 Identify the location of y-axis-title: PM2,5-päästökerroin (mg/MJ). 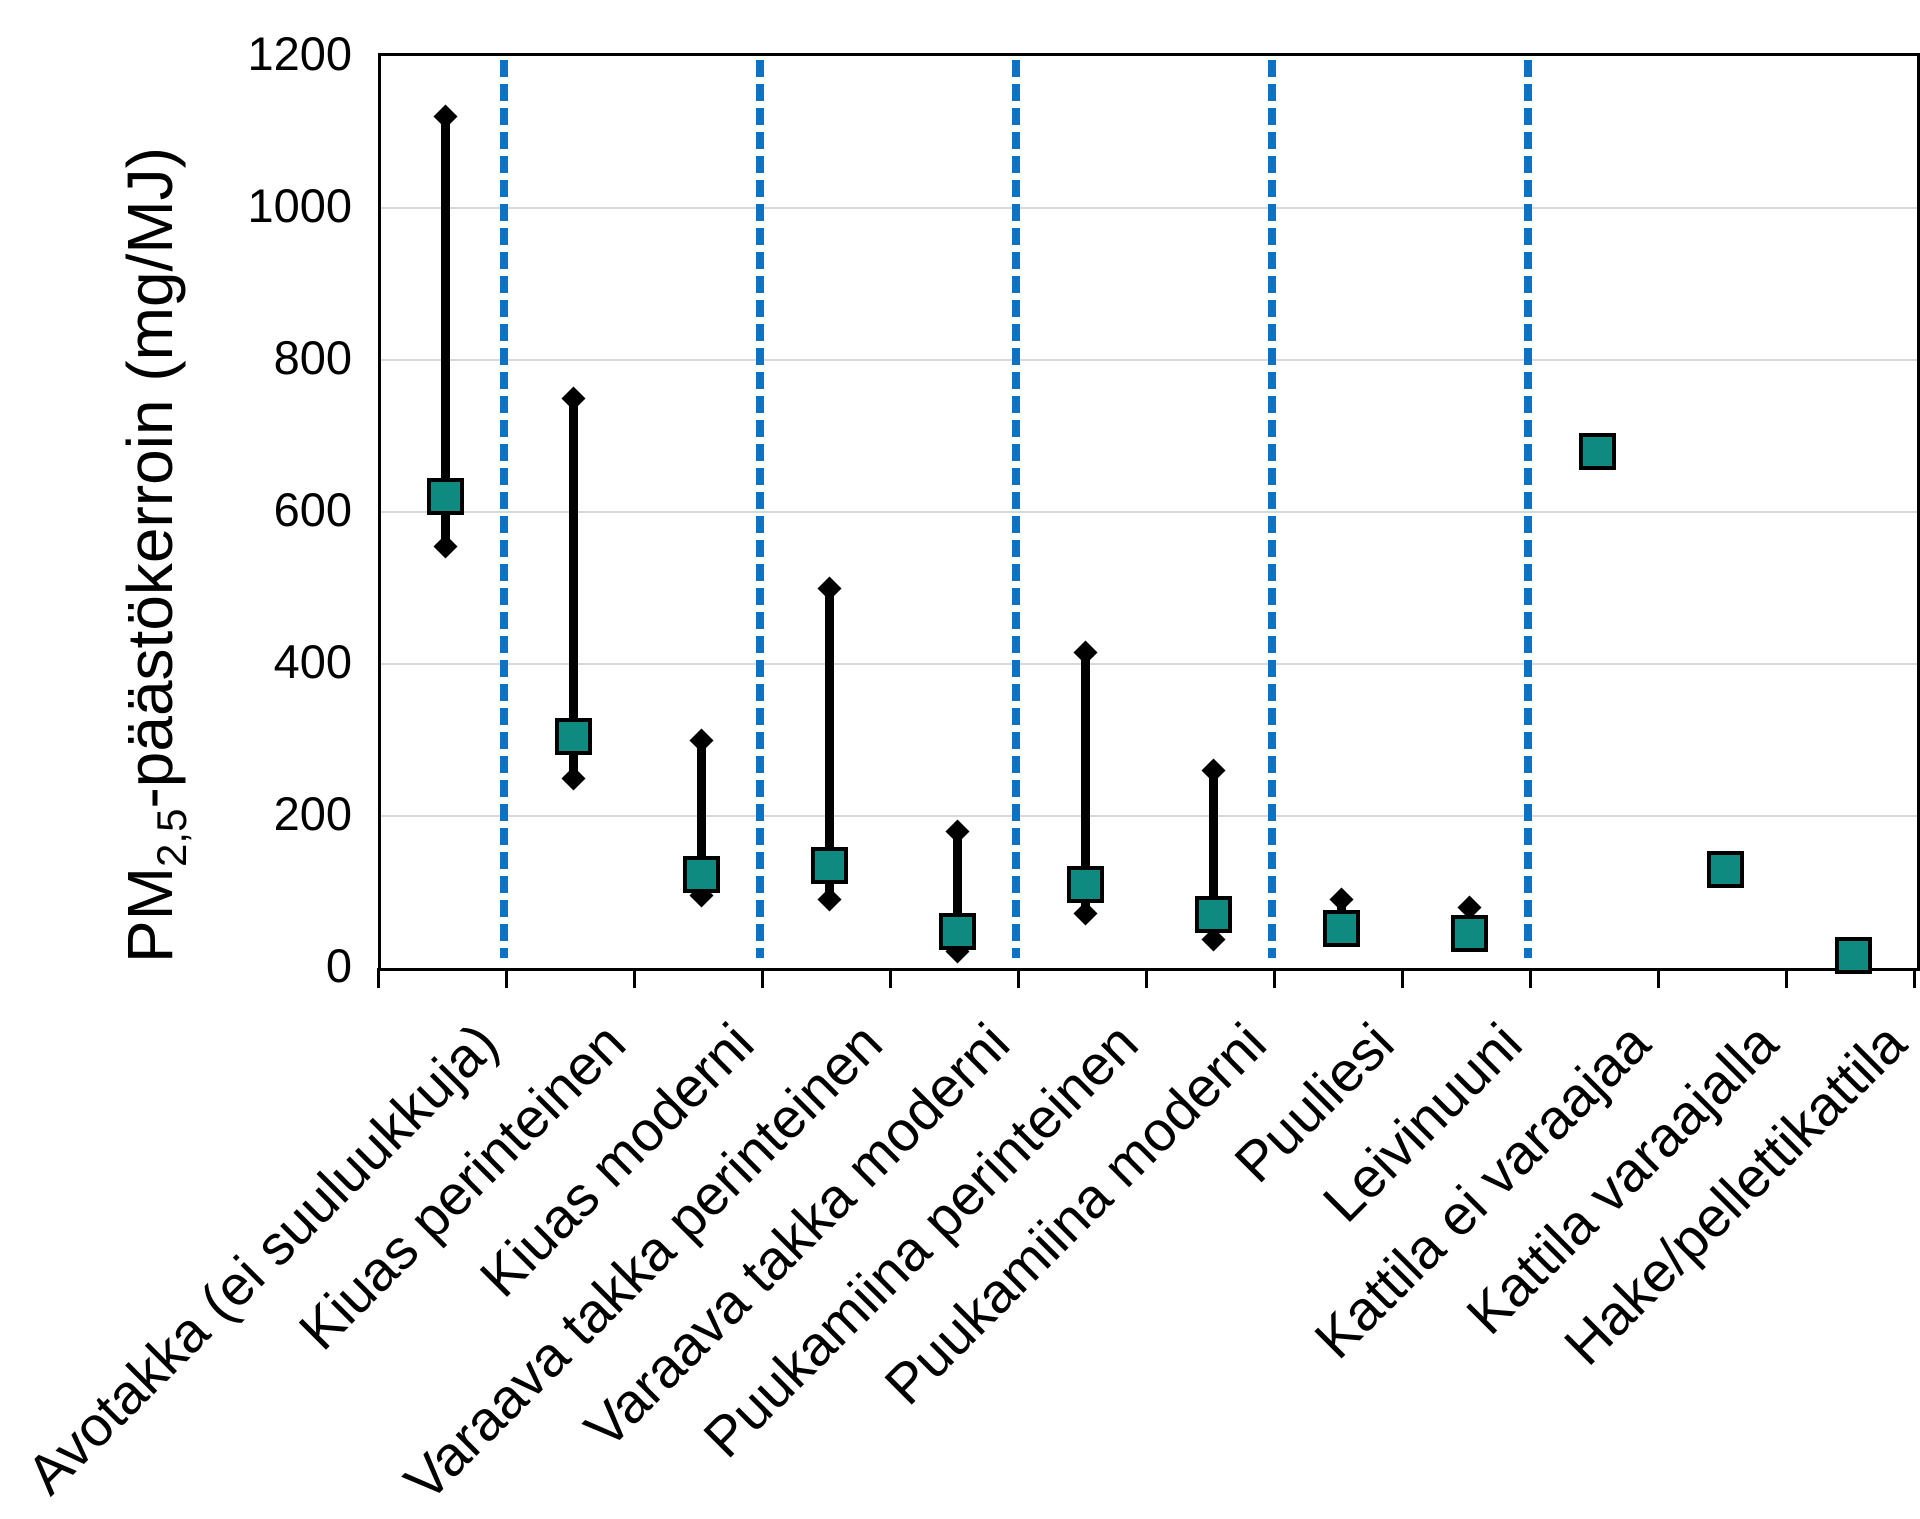
(154, 555).